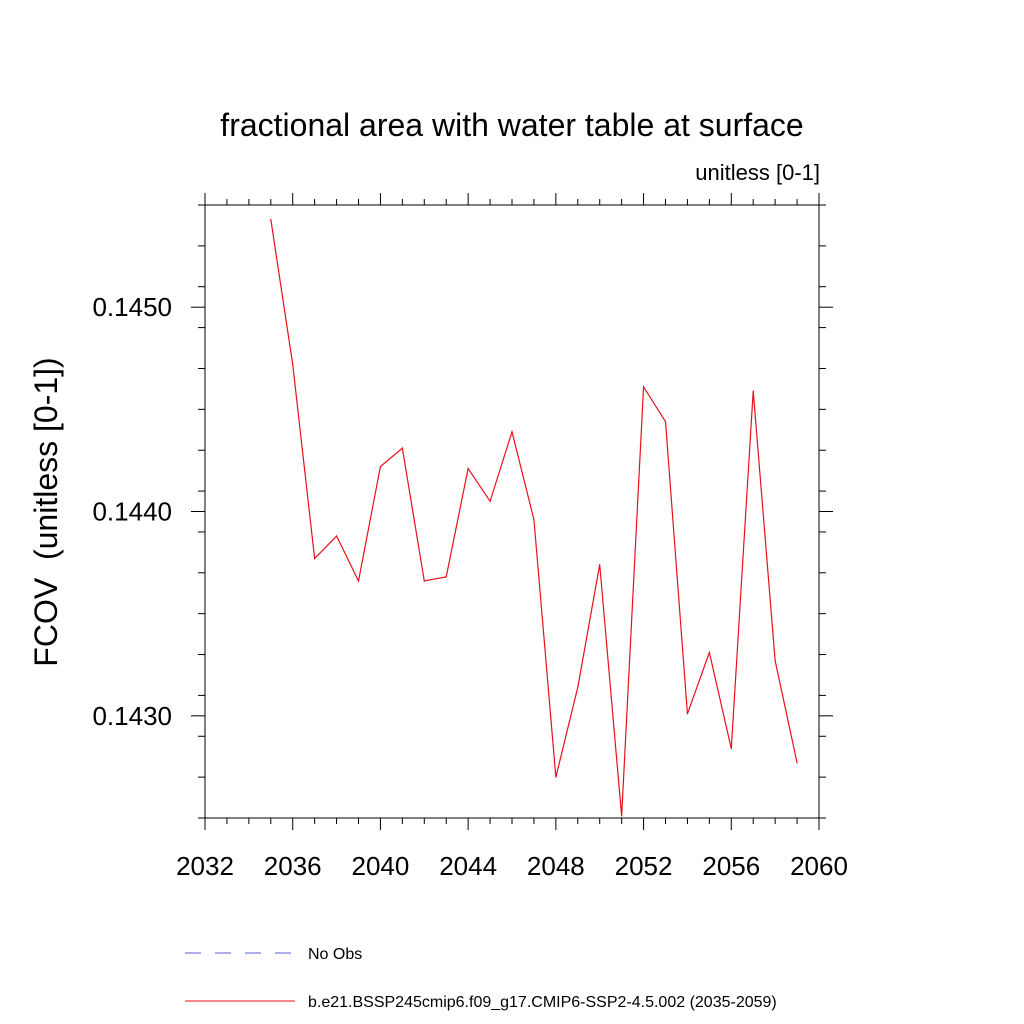 The width and height of the screenshot is (1024, 1024). What do you see at coordinates (132, 716) in the screenshot?
I see `y-tick-label: 0.1430` at bounding box center [132, 716].